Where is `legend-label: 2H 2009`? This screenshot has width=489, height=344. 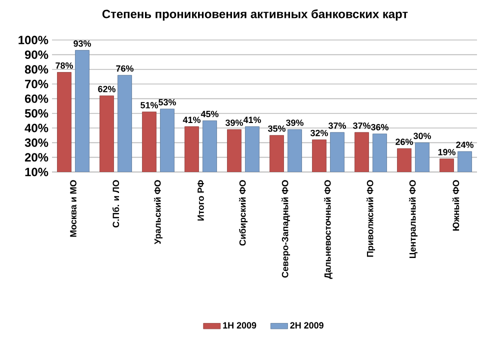
legend-label: 2H 2009 is located at coordinates (307, 325).